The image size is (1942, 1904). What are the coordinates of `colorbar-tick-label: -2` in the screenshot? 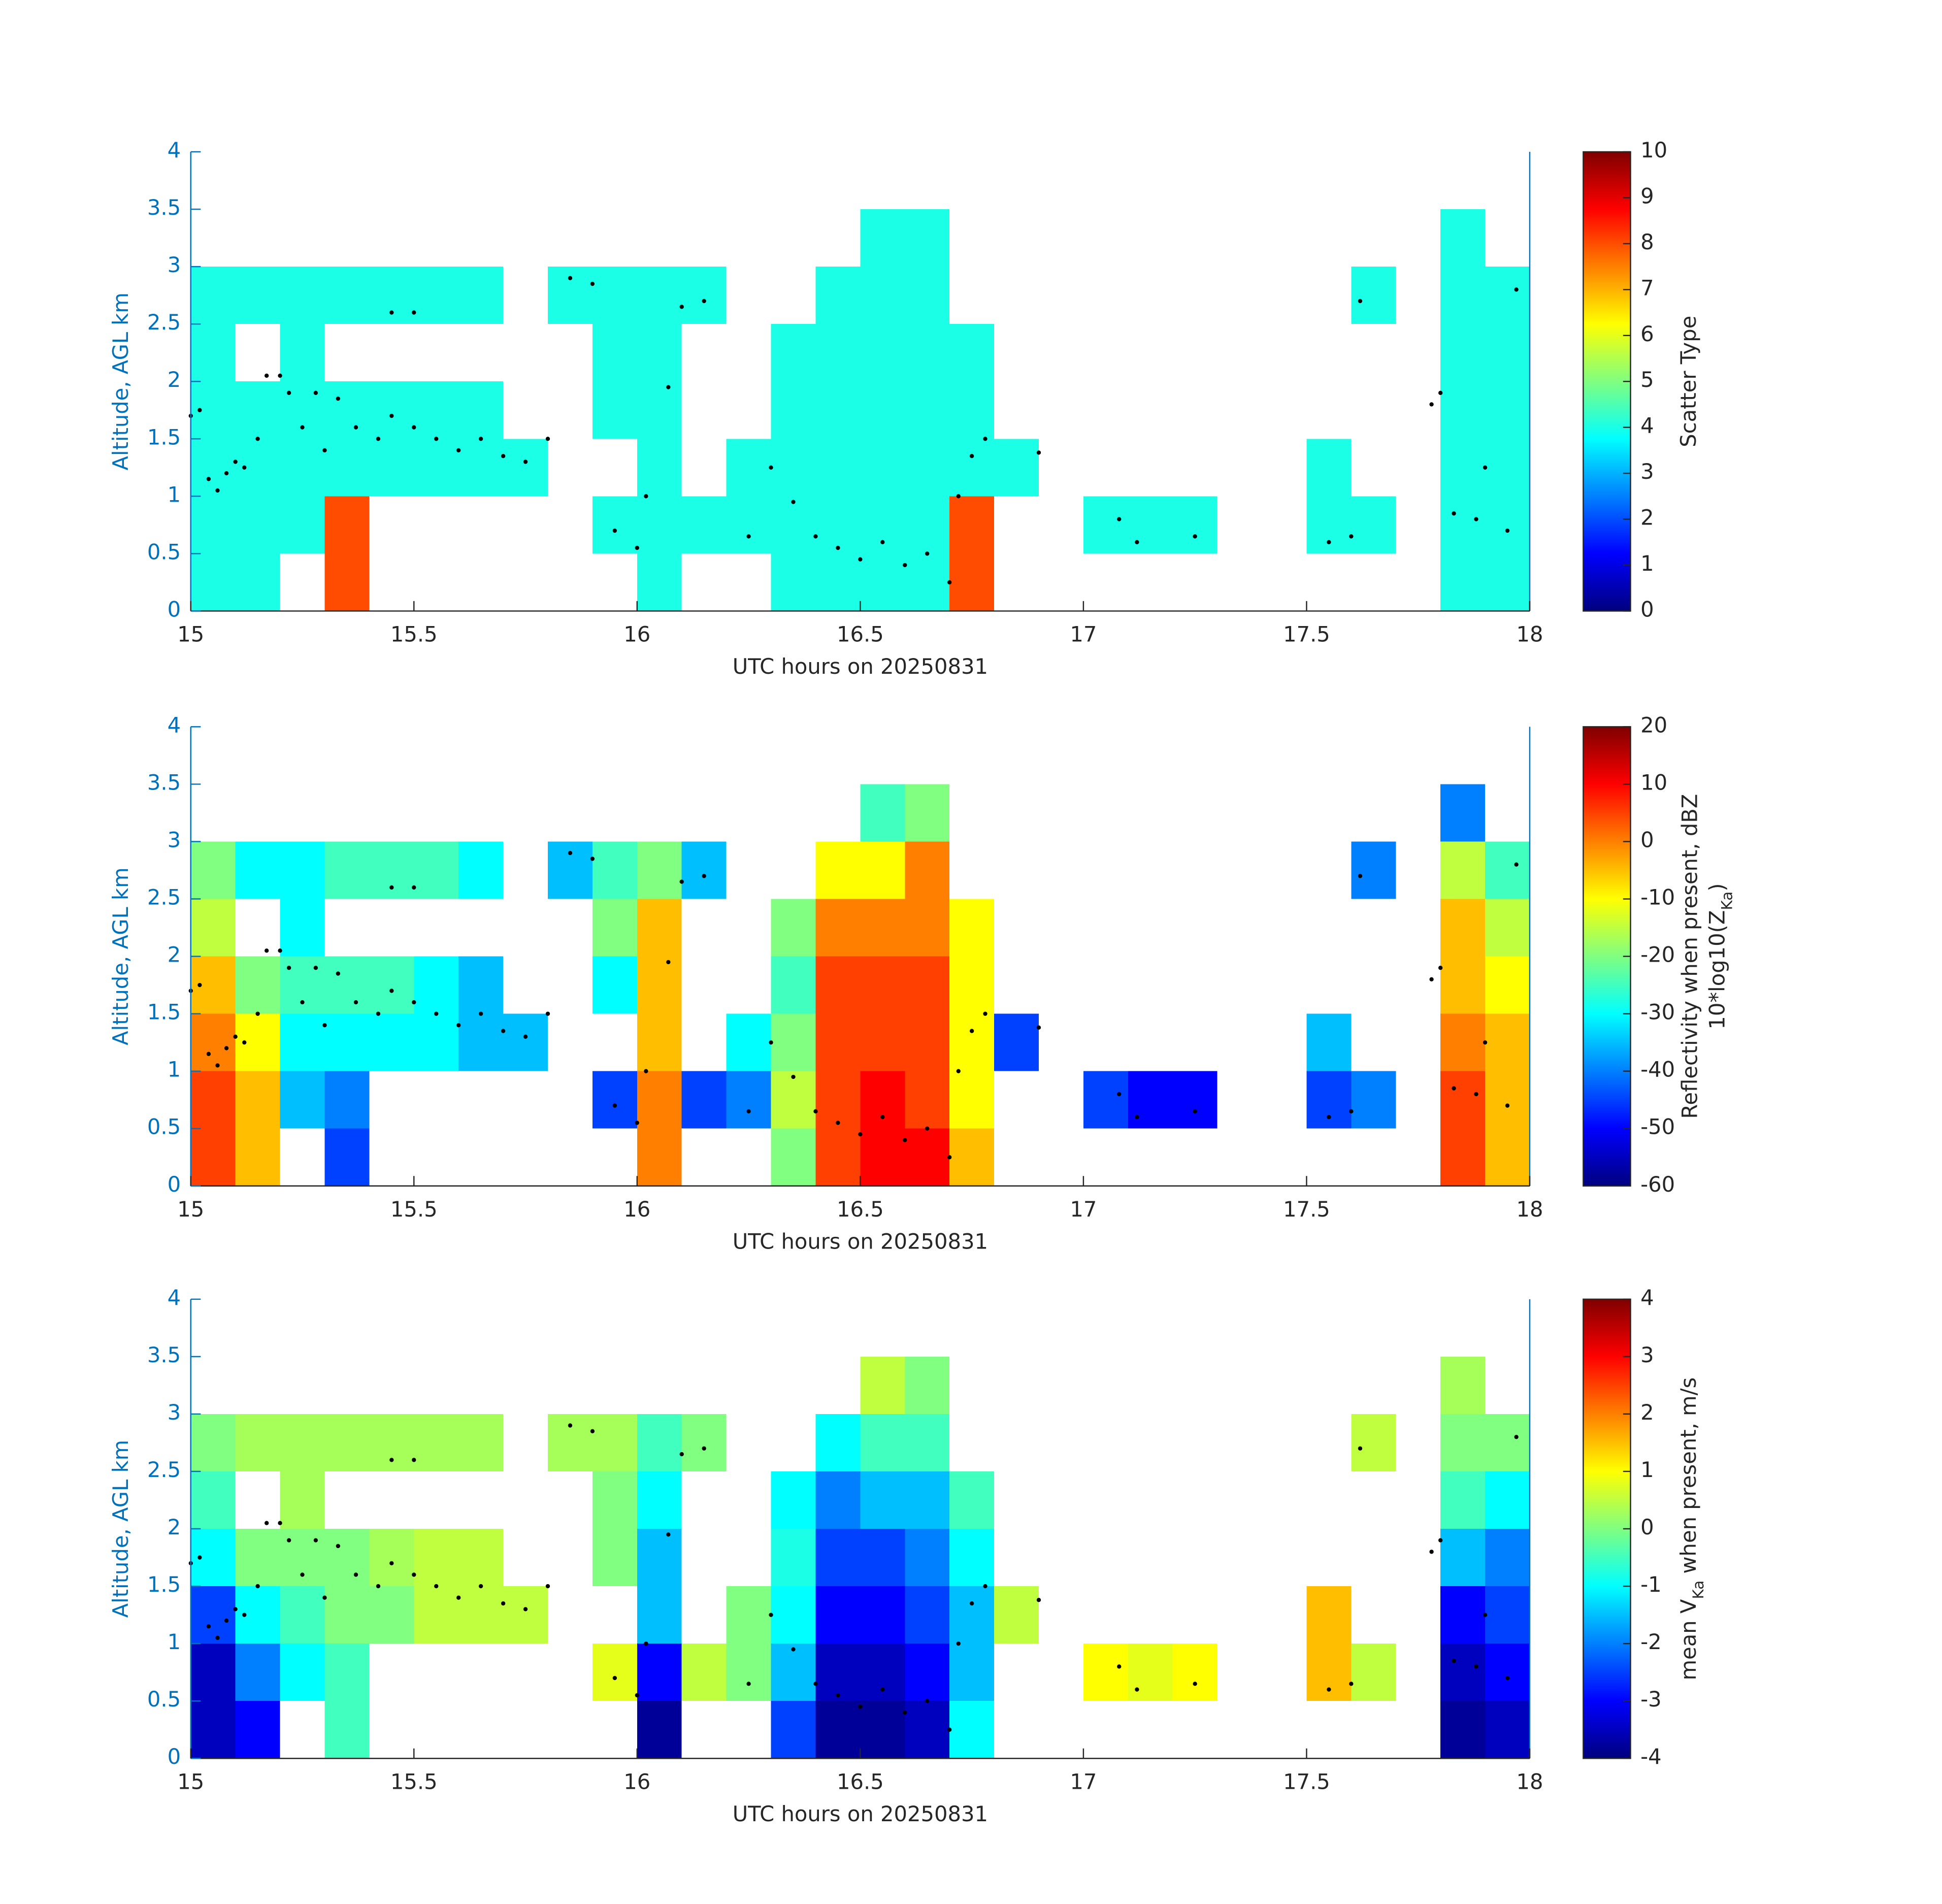 It's located at (1651, 1642).